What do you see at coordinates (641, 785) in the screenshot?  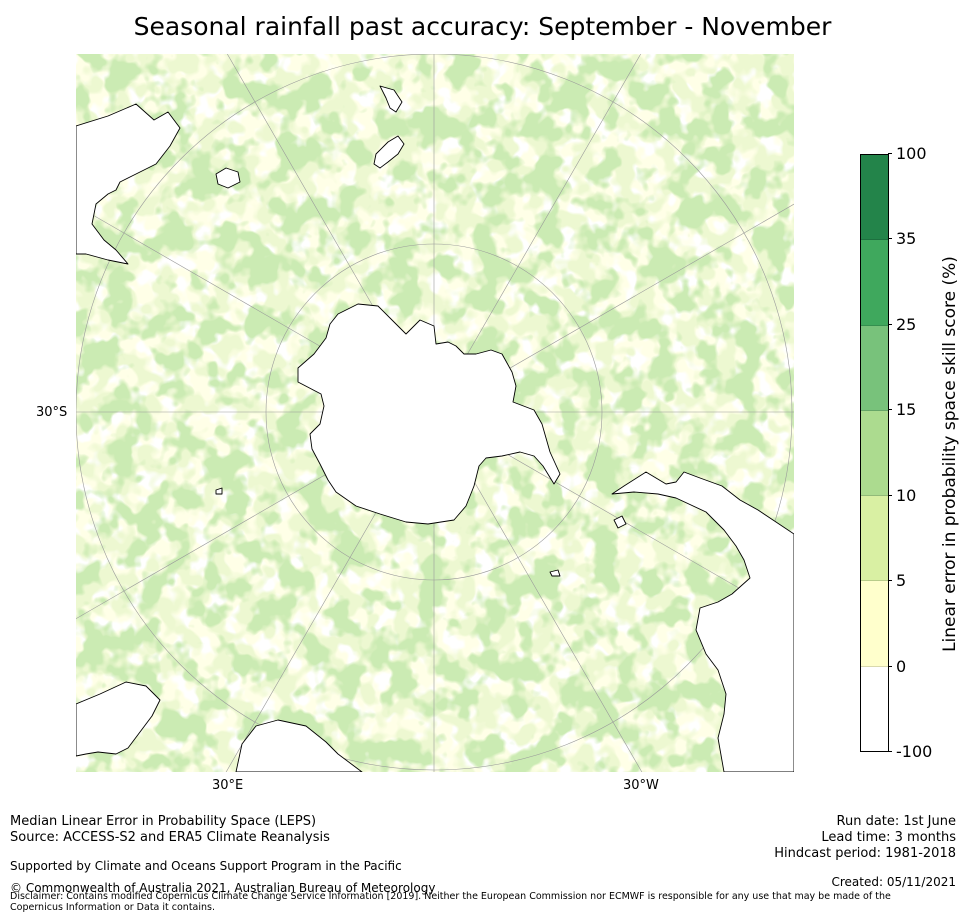 I see `lon-label-30w: 30°W` at bounding box center [641, 785].